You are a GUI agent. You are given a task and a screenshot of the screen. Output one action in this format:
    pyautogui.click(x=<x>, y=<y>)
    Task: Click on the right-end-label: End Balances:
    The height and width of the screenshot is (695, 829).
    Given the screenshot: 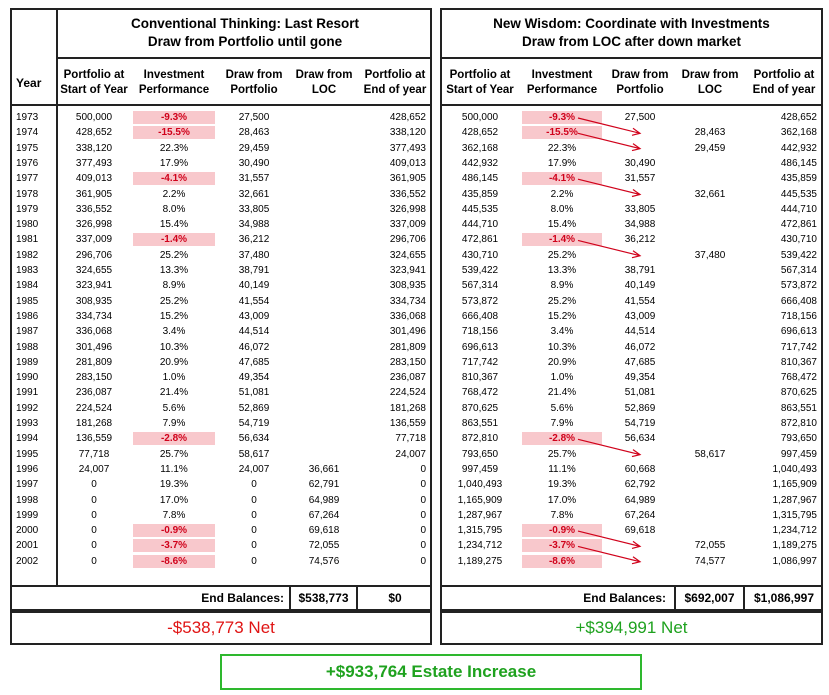 What is the action you would take?
    pyautogui.click(x=624, y=598)
    